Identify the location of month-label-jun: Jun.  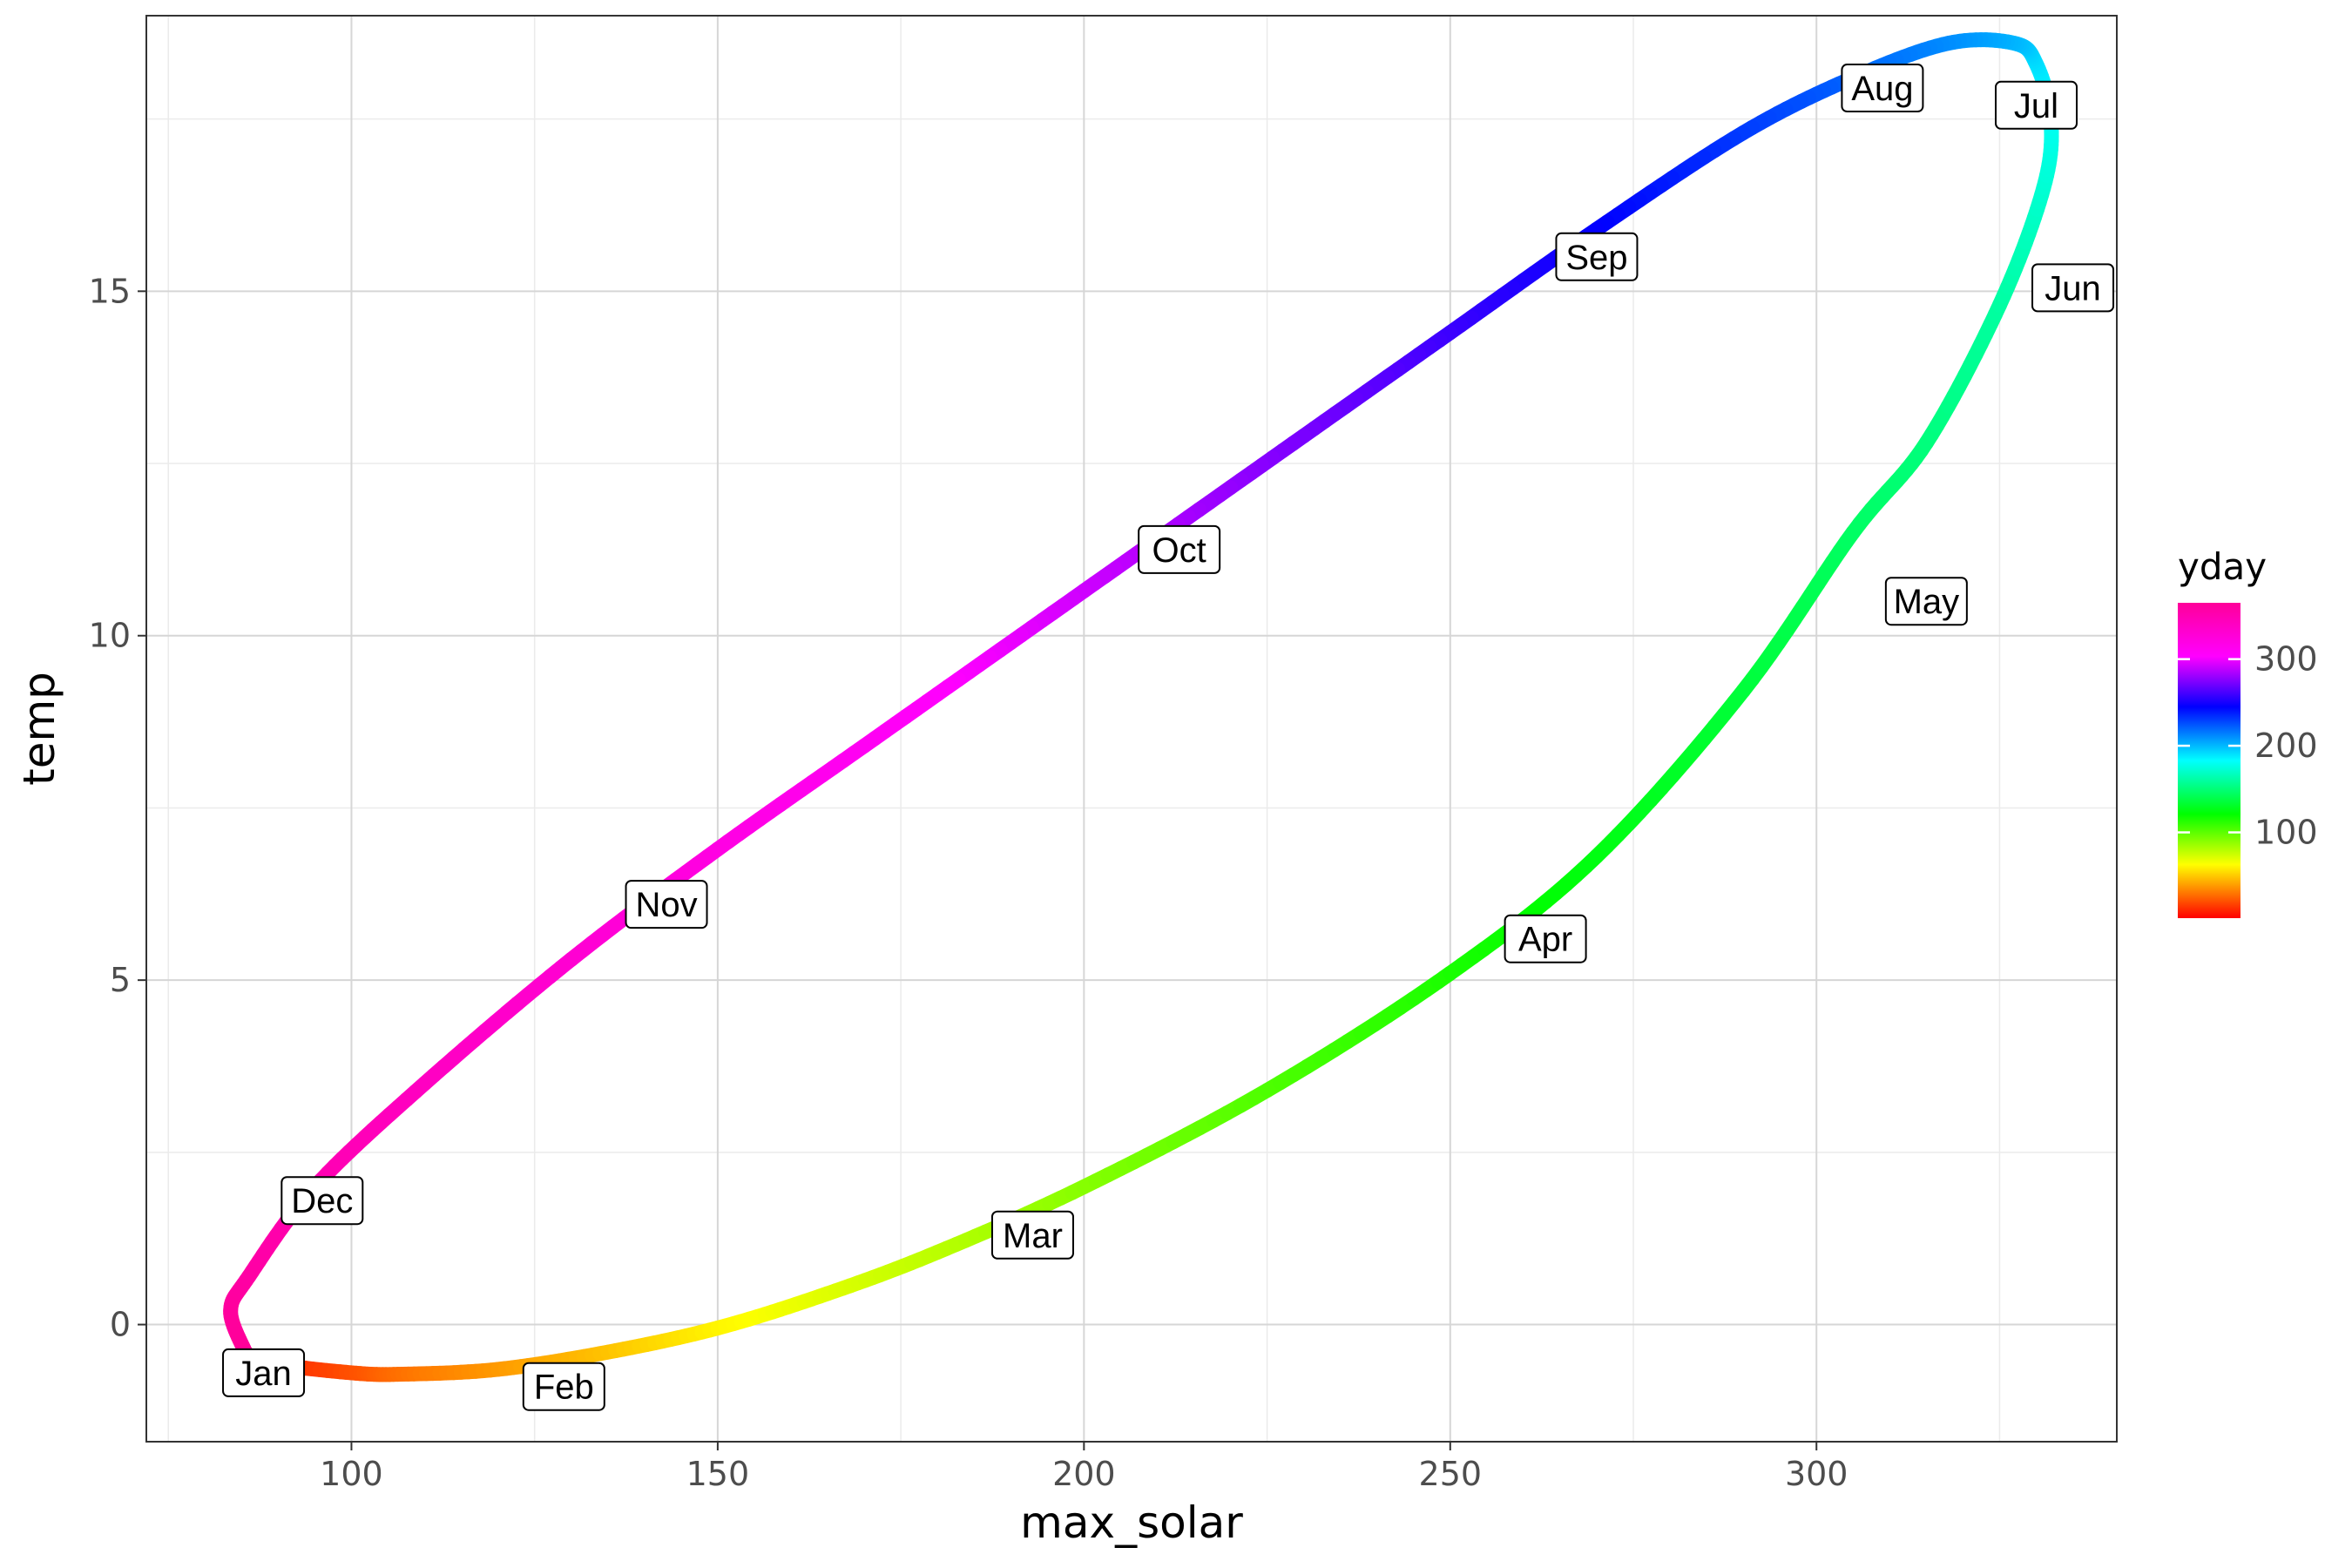
(2073, 288).